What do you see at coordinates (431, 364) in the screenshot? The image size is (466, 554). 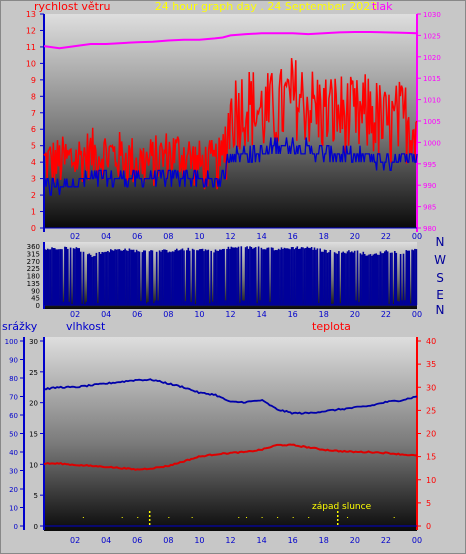 I see `temp-tick-label: 35` at bounding box center [431, 364].